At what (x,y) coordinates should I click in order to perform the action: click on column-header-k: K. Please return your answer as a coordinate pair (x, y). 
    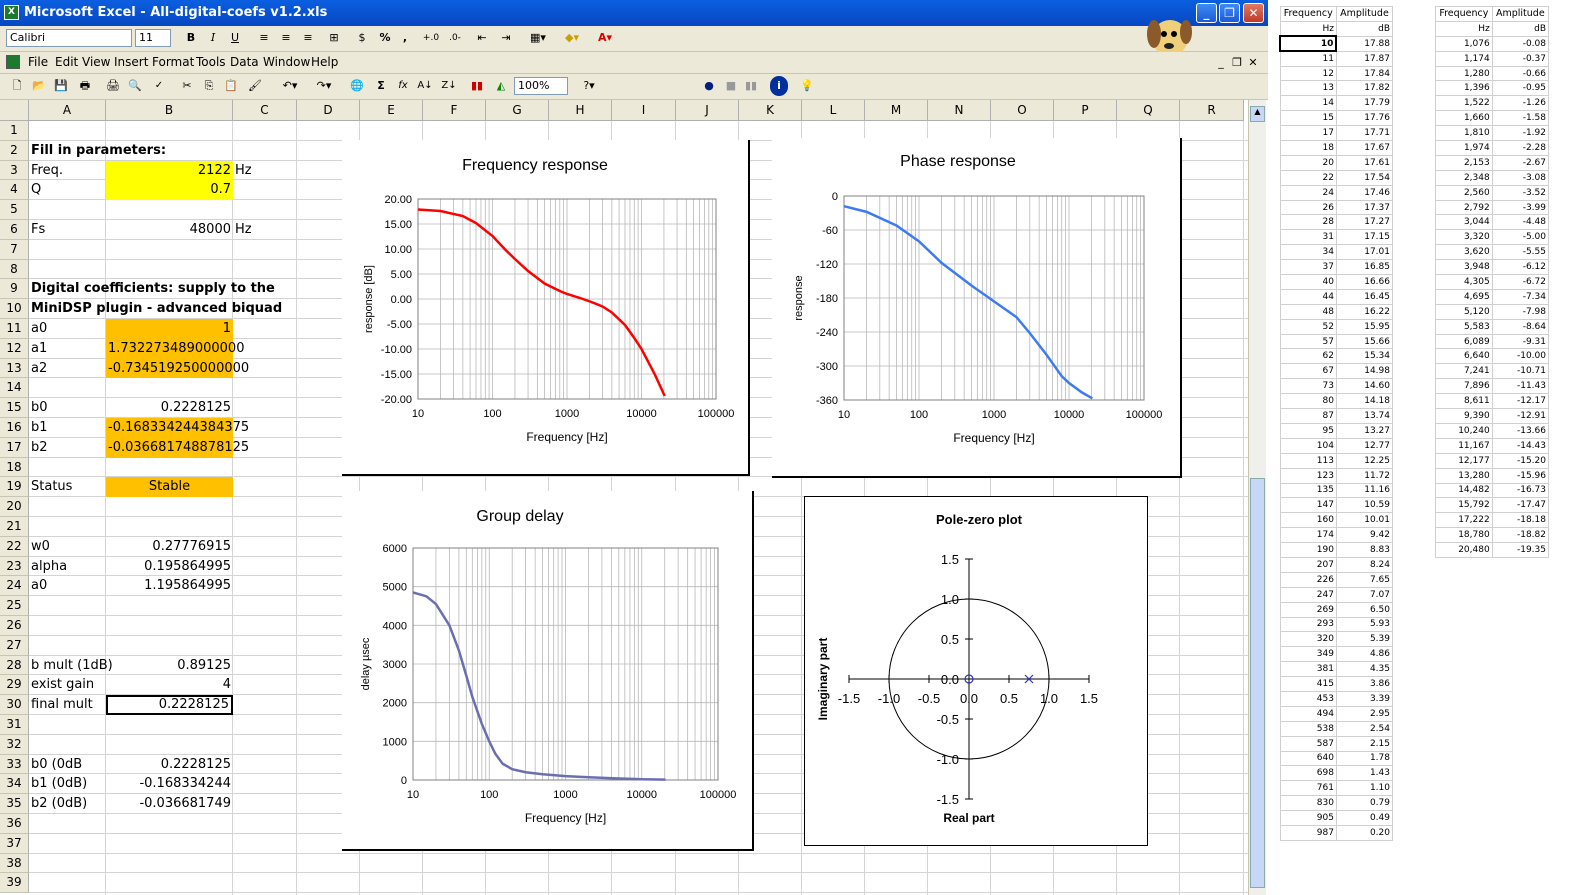
    Looking at the image, I should click on (770, 110).